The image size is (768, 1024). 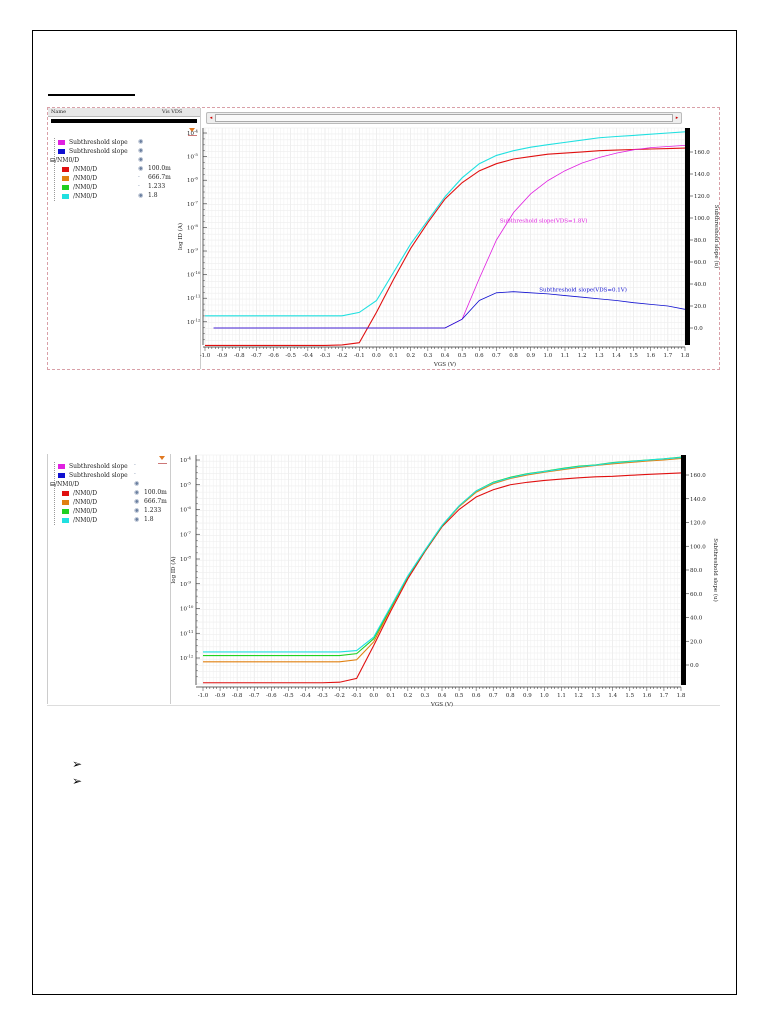 What do you see at coordinates (410, 356) in the screenshot?
I see `x-tick-label: 0.2` at bounding box center [410, 356].